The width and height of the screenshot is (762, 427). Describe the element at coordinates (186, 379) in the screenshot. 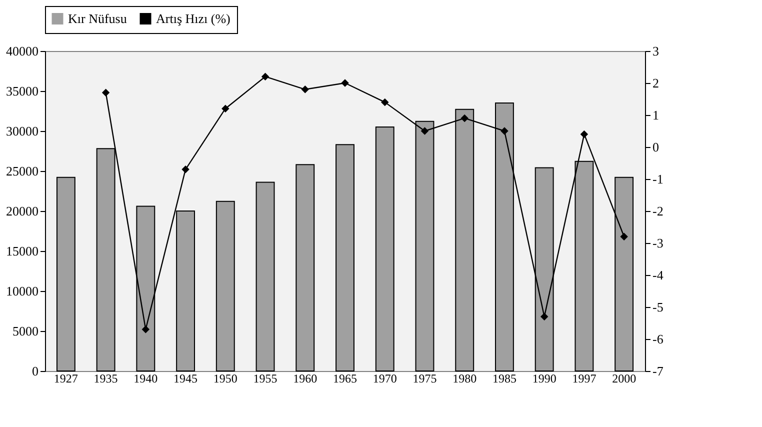

I see `x-tick-label: 1945` at that location.